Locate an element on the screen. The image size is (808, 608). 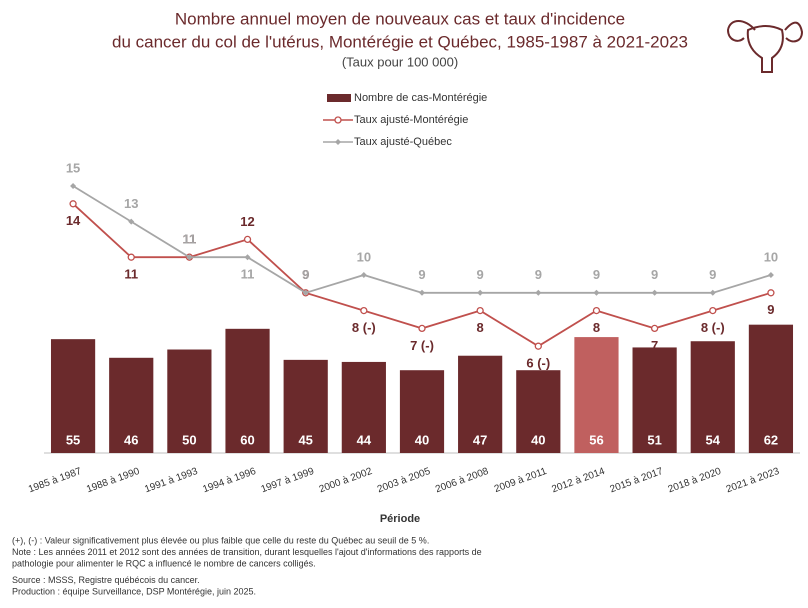
x-tick-label: 2009 à 2011 is located at coordinates (521, 480).